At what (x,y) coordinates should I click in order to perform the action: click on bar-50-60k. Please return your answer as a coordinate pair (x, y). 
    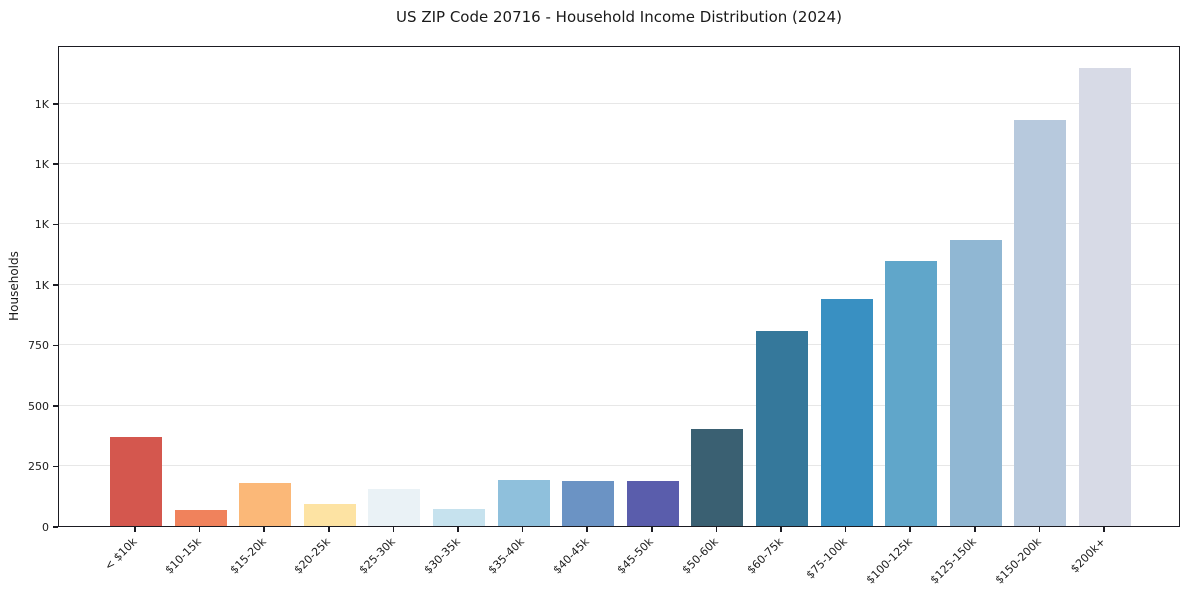
    Looking at the image, I should click on (717, 477).